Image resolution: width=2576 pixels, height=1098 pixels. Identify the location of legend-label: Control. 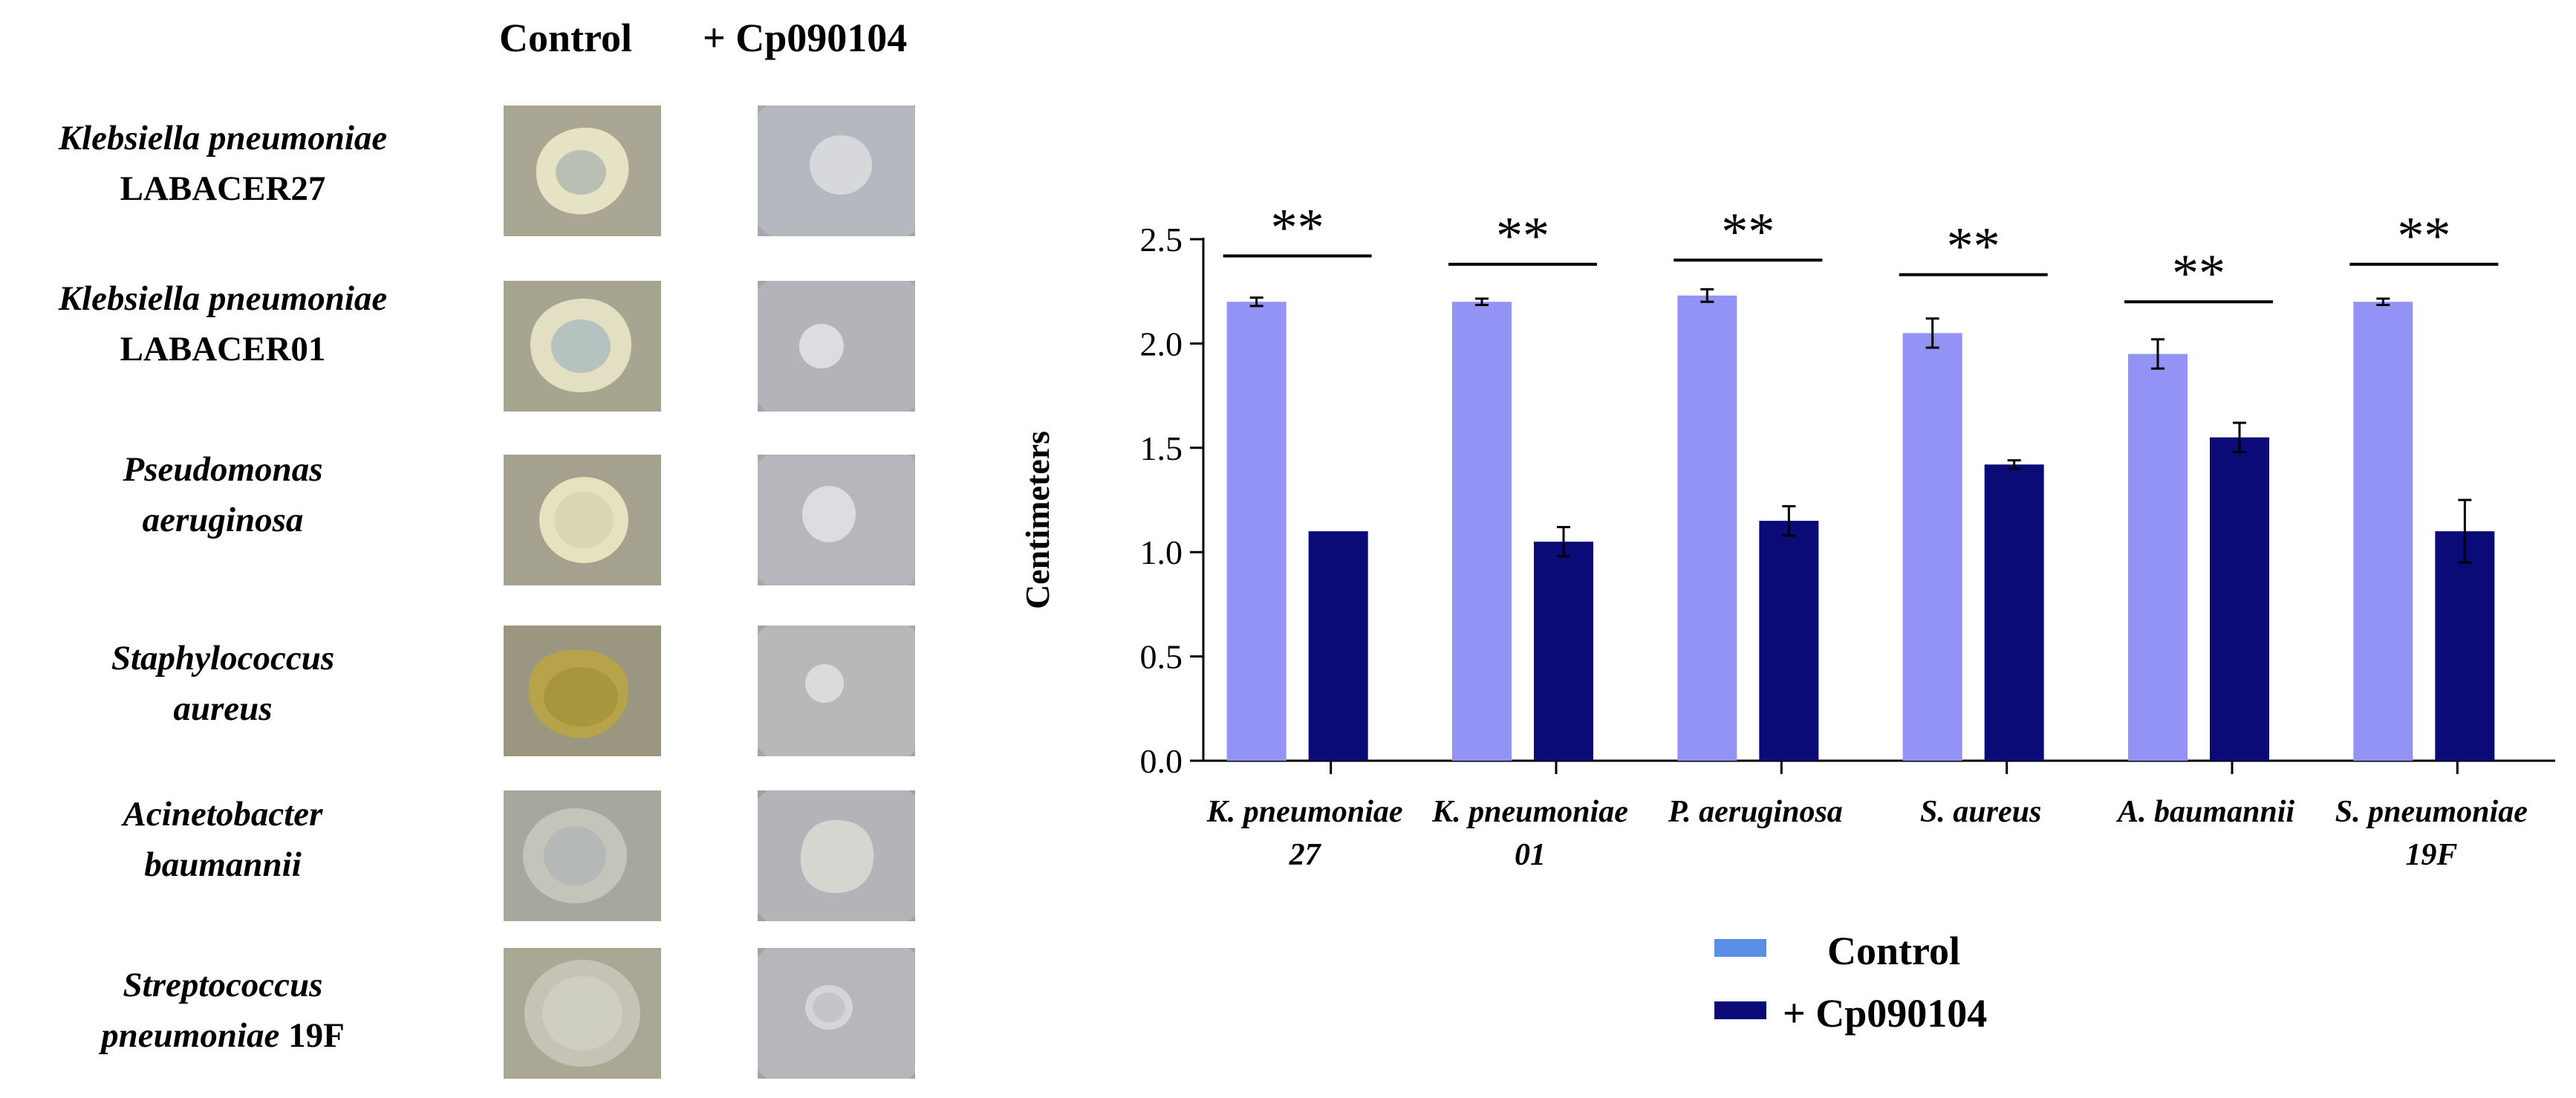
(1893, 951).